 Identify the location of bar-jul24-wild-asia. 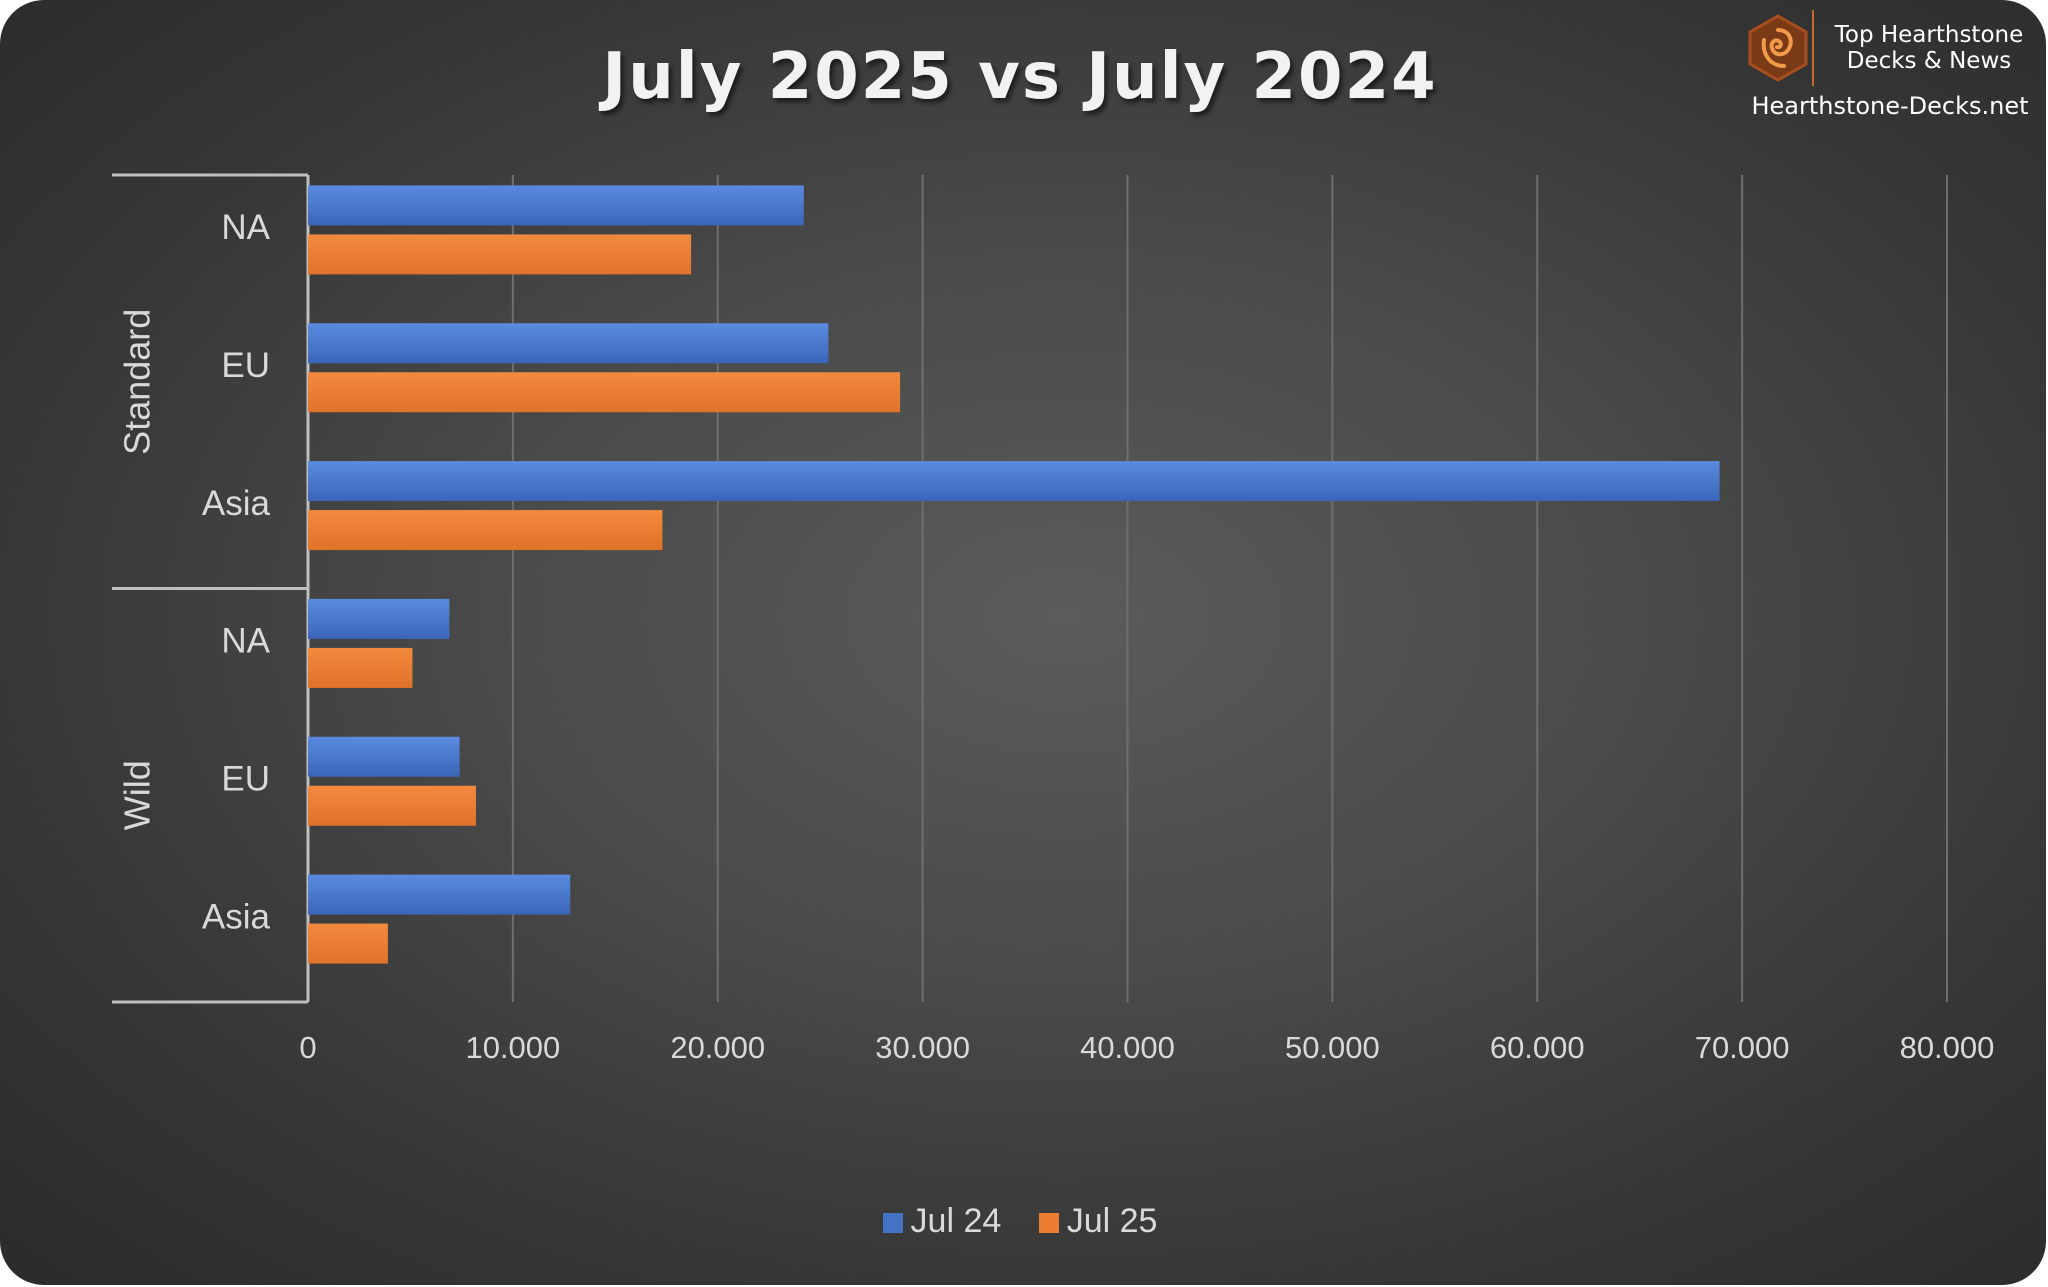
(439, 894).